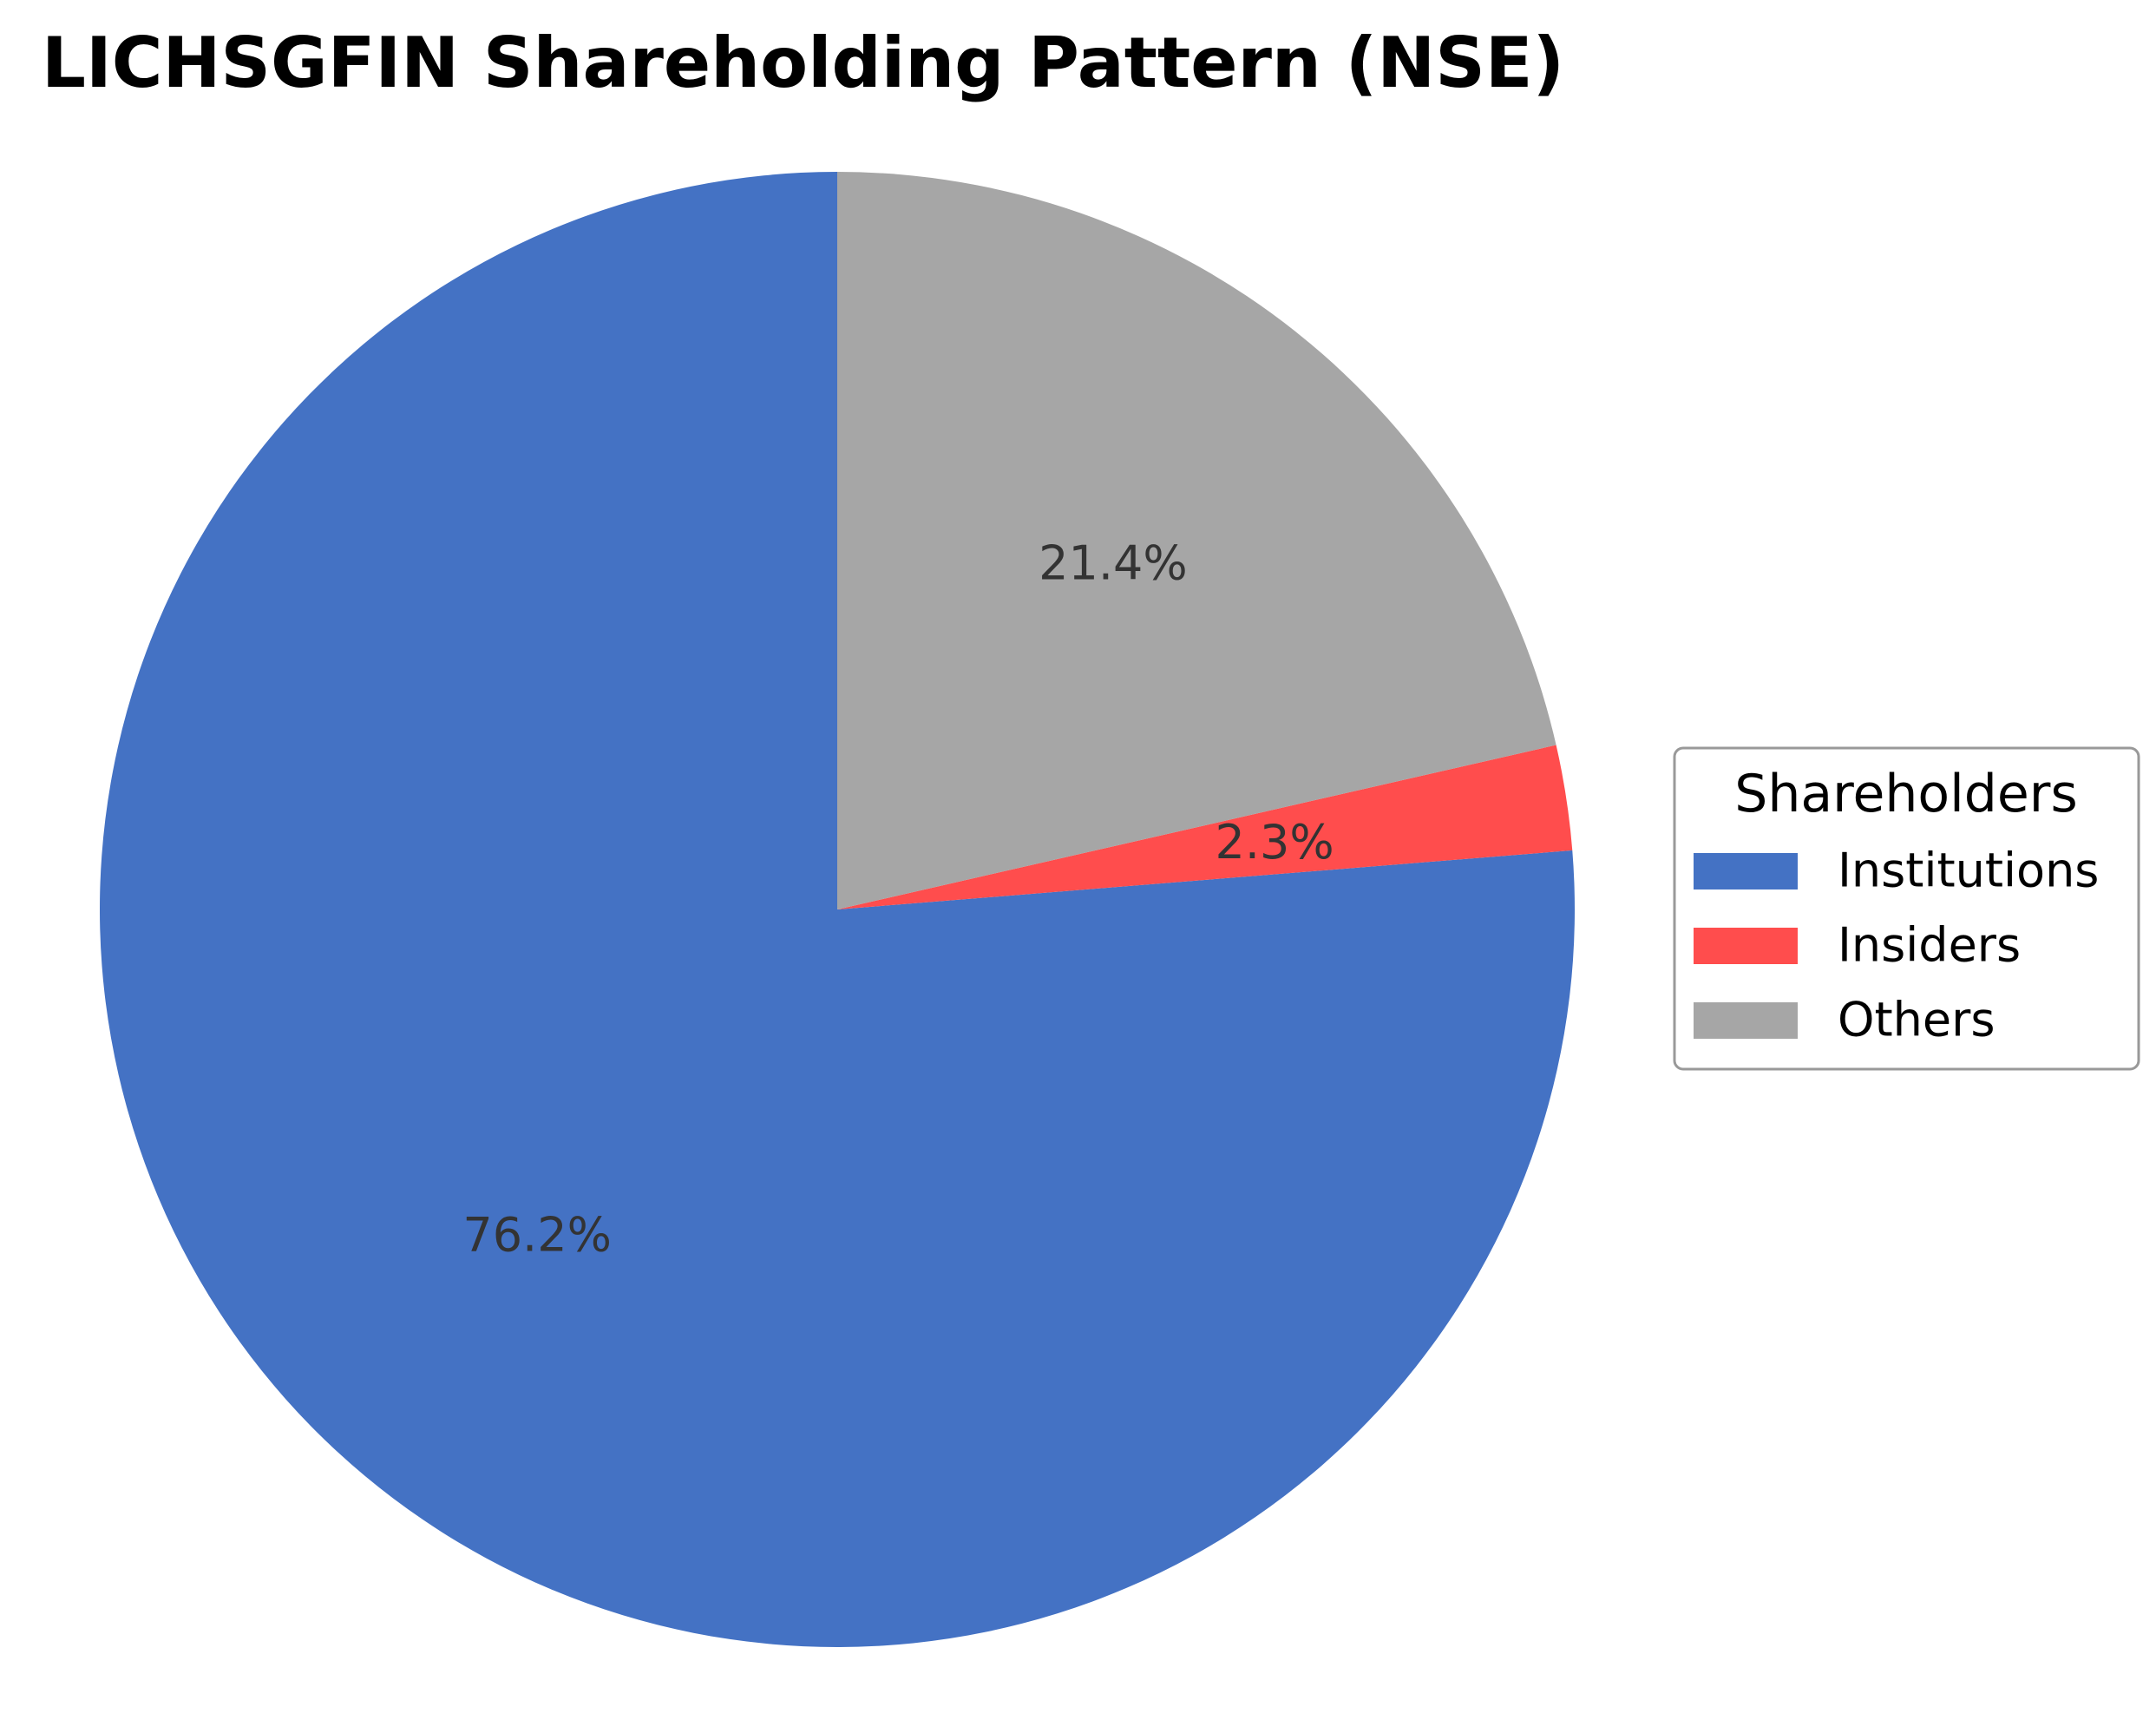  What do you see at coordinates (1196, 540) in the screenshot?
I see `pie-slice-others` at bounding box center [1196, 540].